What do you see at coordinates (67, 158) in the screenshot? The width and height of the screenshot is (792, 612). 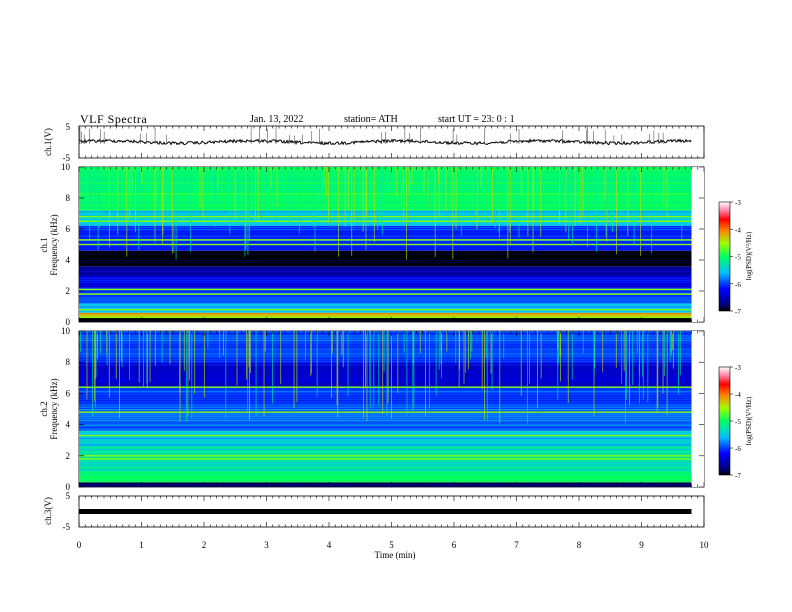 I see `ch1-ytick-bottom: -5` at bounding box center [67, 158].